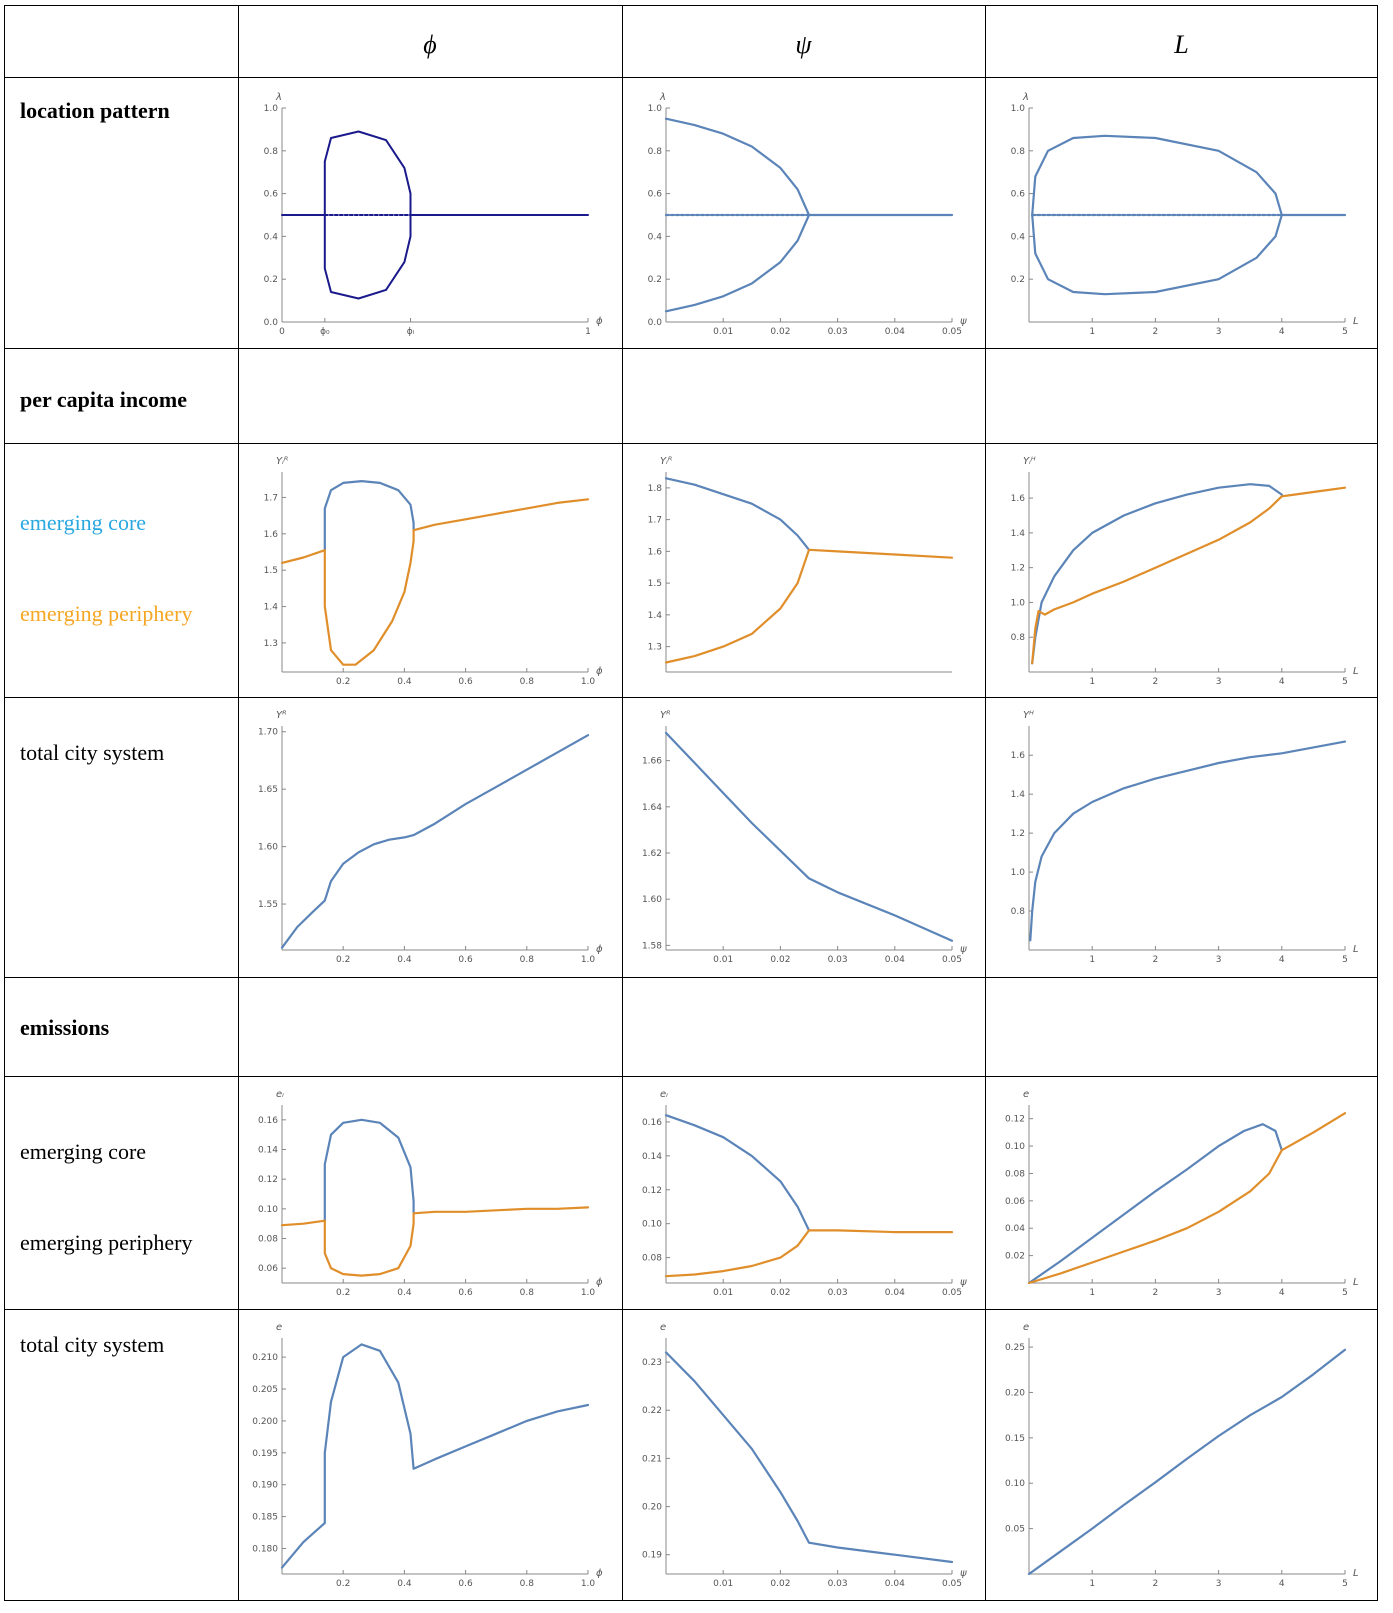 This screenshot has height=1613, width=1393. I want to click on y-tick-label: 1.6, so click(655, 552).